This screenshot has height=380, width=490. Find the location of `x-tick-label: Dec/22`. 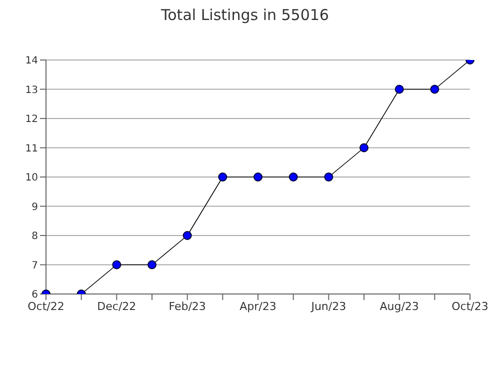

x-tick-label: Dec/22 is located at coordinates (116, 306).